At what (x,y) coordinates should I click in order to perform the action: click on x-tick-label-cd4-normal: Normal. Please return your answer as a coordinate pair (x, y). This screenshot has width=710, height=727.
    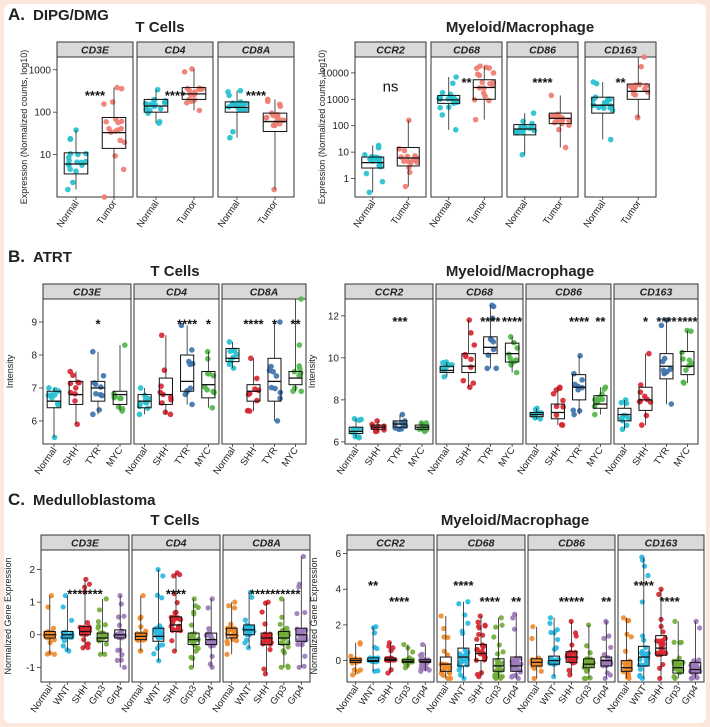
    Looking at the image, I should click on (137, 460).